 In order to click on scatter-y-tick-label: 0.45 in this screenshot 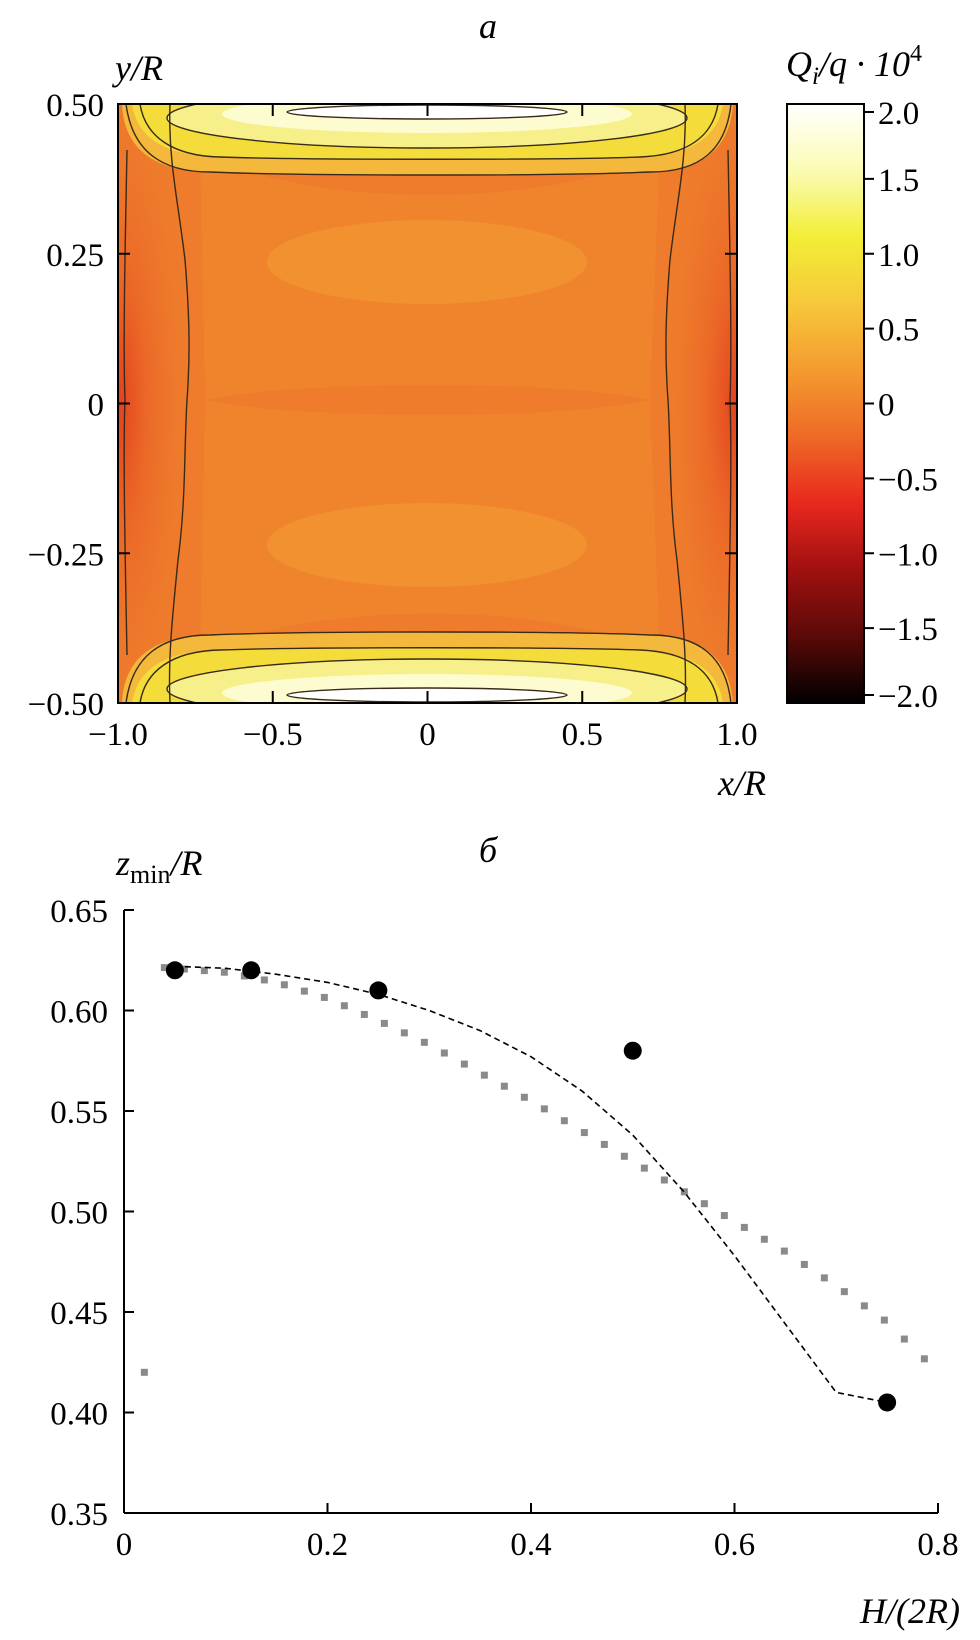, I will do `click(79, 1314)`.